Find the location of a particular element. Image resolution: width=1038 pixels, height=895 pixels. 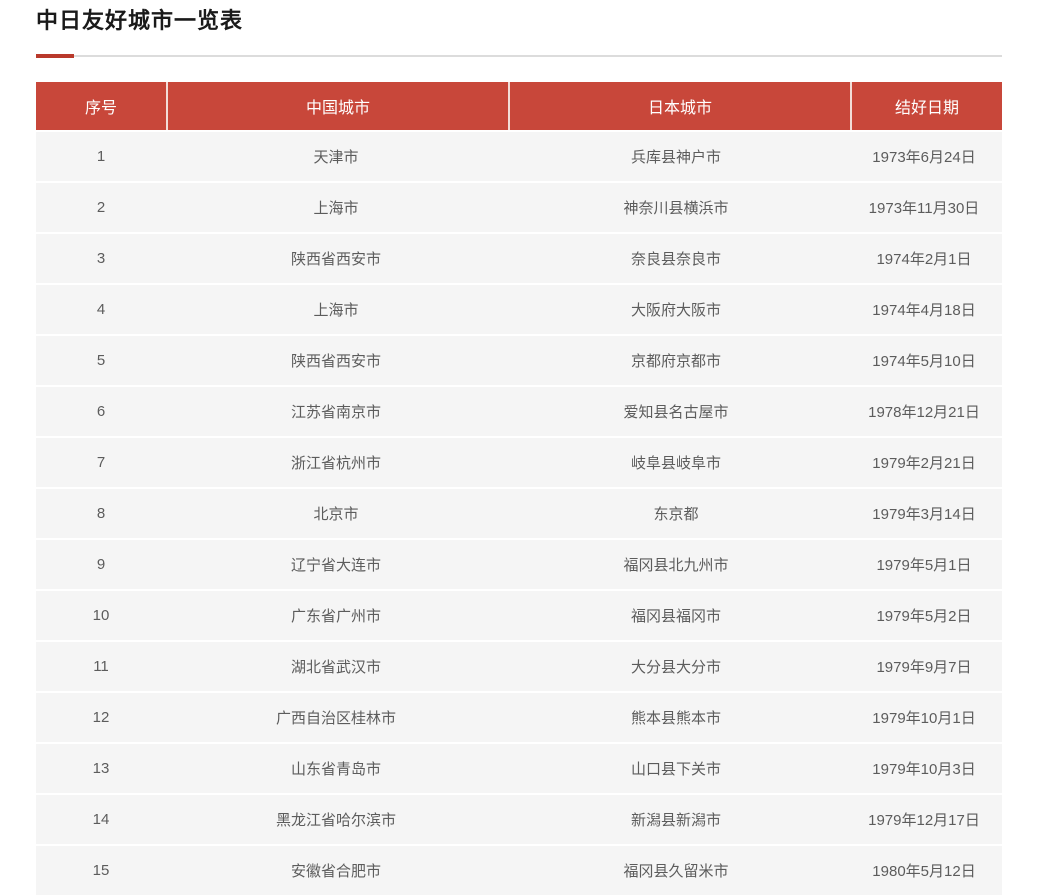

row-number: 10 is located at coordinates (101, 615).